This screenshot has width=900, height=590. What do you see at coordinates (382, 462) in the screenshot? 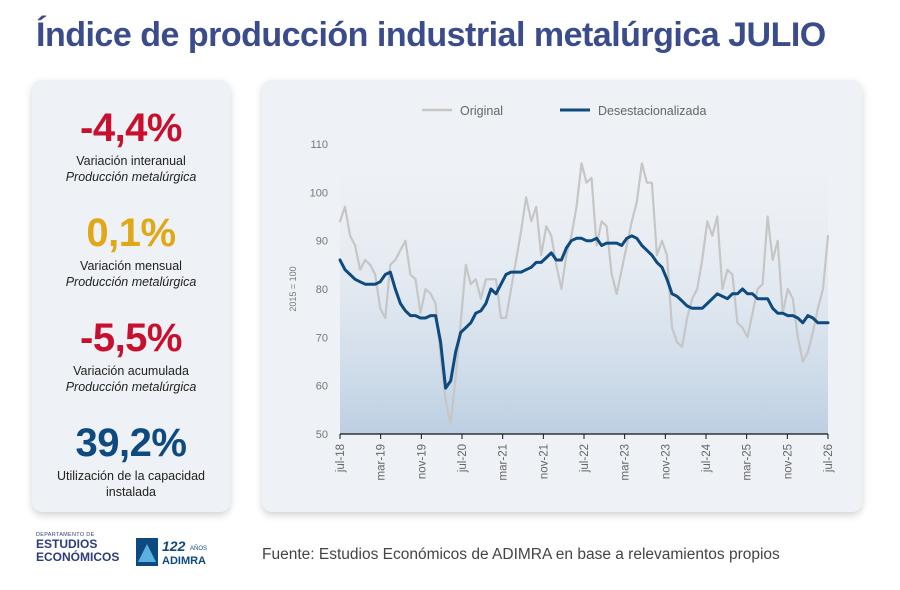
I see `x-tick-label: mar-19` at bounding box center [382, 462].